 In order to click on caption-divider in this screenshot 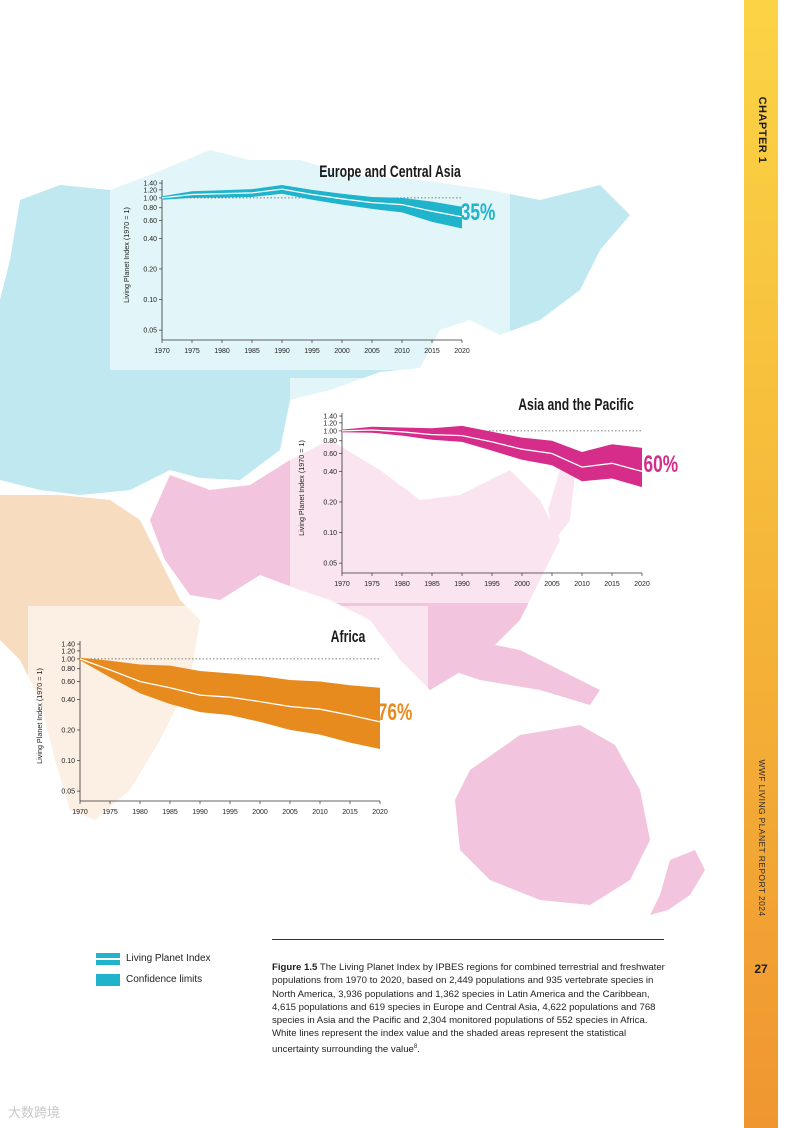, I will do `click(468, 939)`.